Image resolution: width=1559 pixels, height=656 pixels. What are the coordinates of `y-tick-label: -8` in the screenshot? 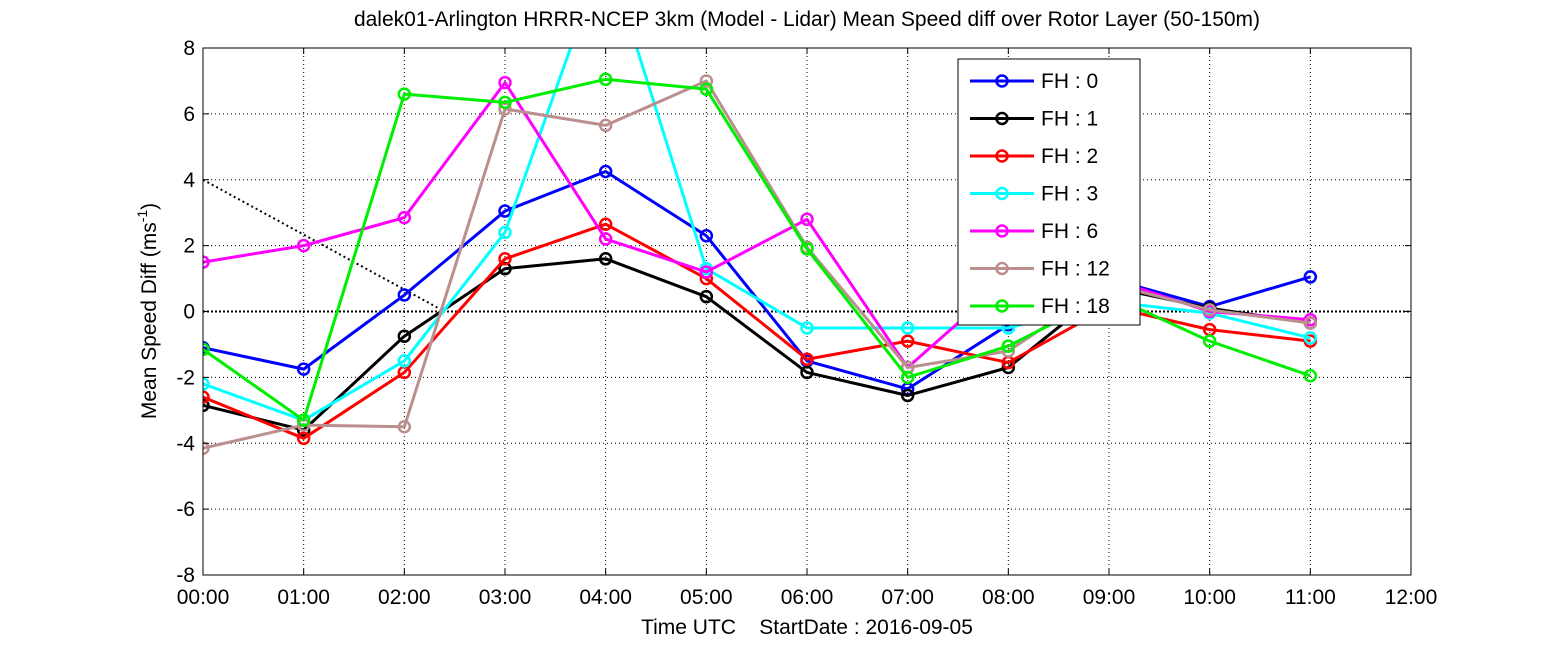 It's located at (185, 575).